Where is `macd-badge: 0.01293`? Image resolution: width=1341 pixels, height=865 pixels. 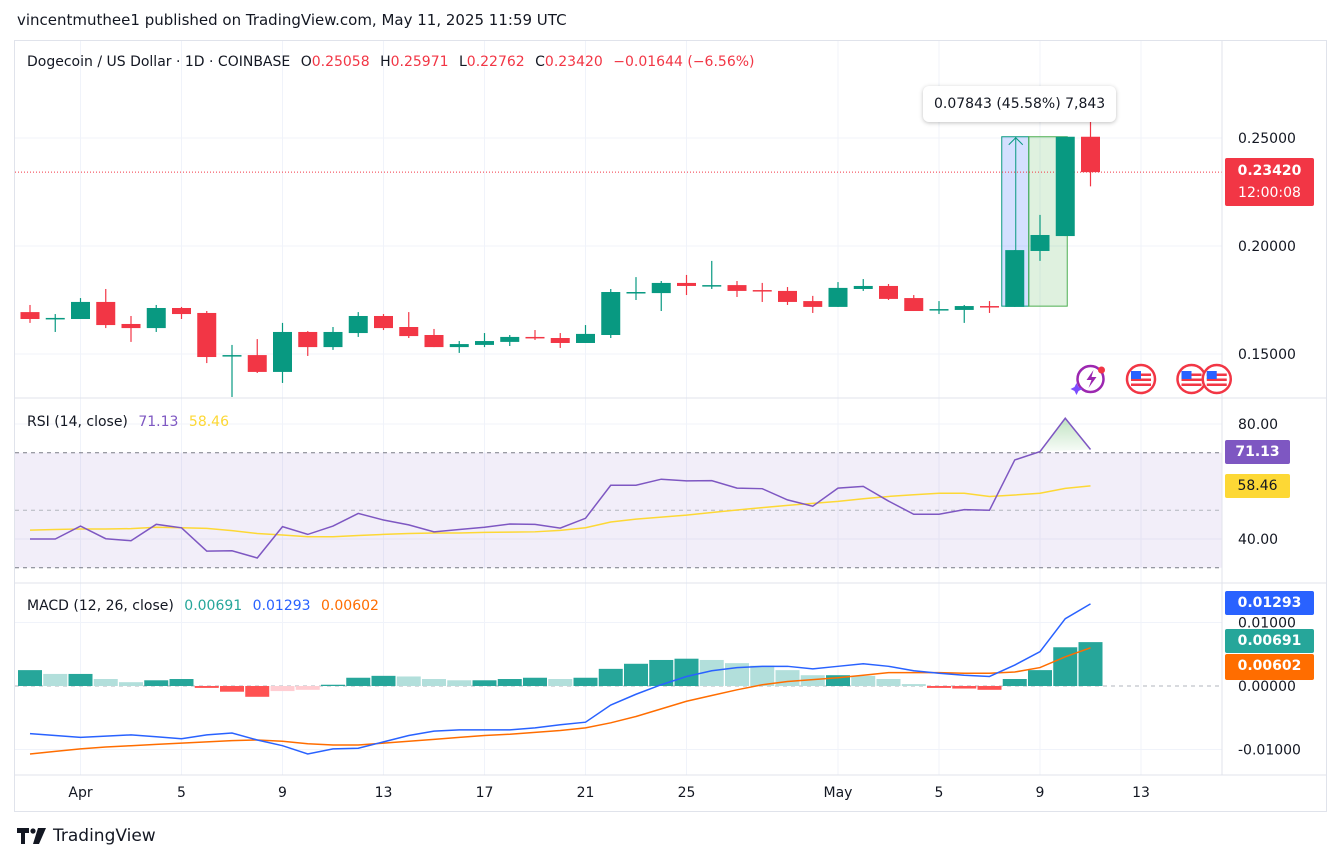 macd-badge: 0.01293 is located at coordinates (1269, 603).